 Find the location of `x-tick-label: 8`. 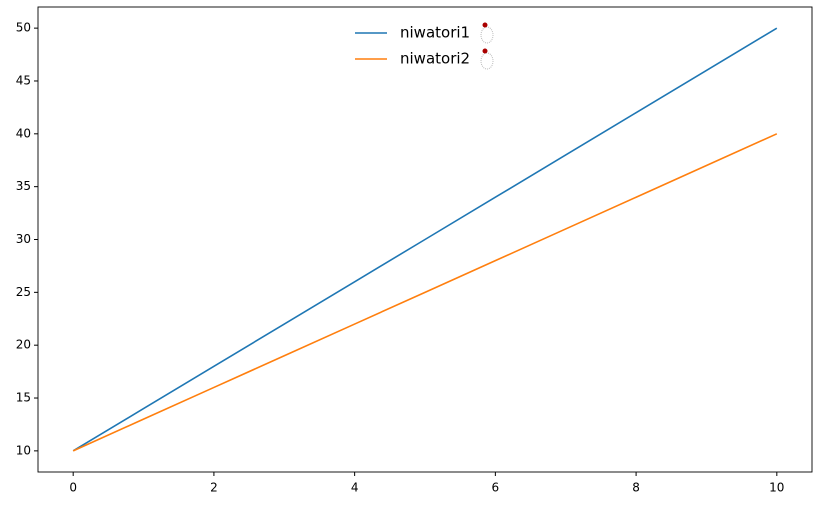

x-tick-label: 8 is located at coordinates (636, 488).